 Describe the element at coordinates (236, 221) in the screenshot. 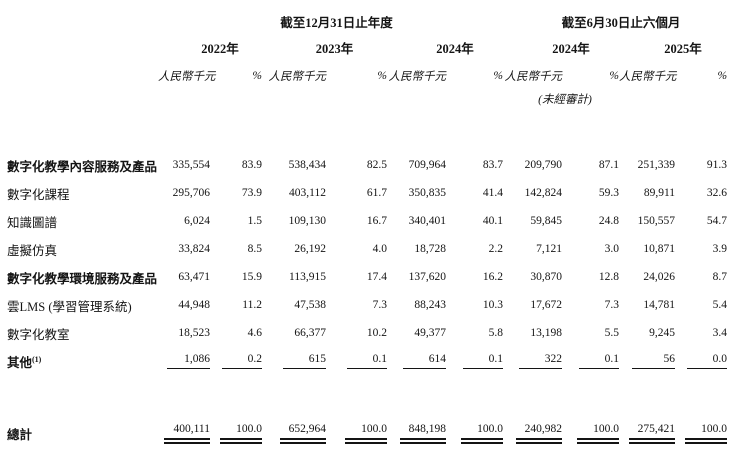

I see `cell-percent: 1.5` at that location.